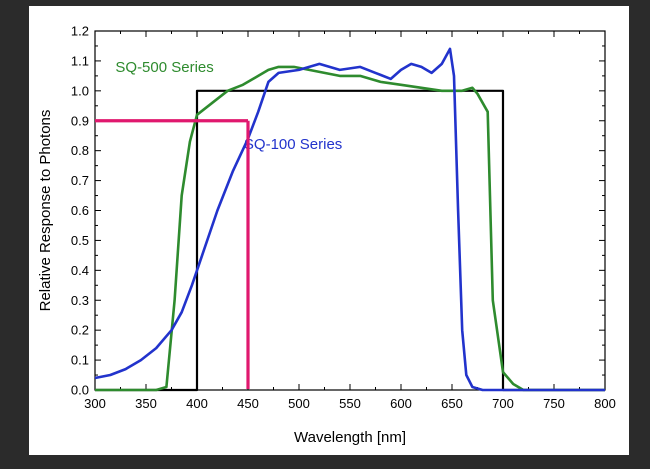 Image resolution: width=650 pixels, height=469 pixels. Describe the element at coordinates (45, 211) in the screenshot. I see `y-axis-title: Relative Response to Photons` at that location.